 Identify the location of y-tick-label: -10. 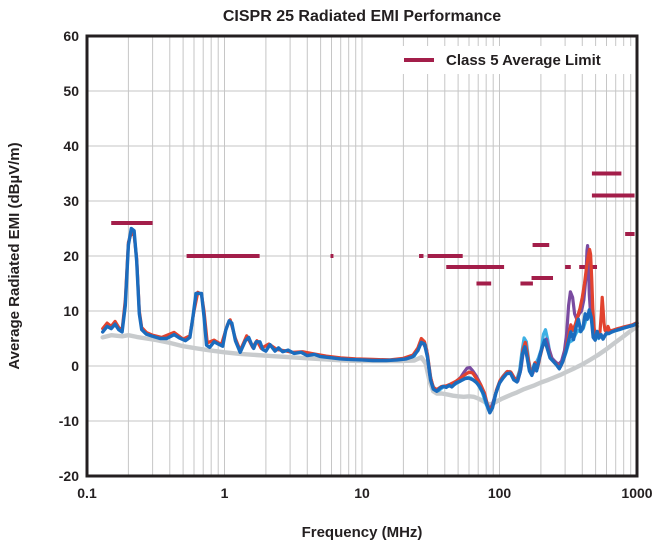
(69, 421).